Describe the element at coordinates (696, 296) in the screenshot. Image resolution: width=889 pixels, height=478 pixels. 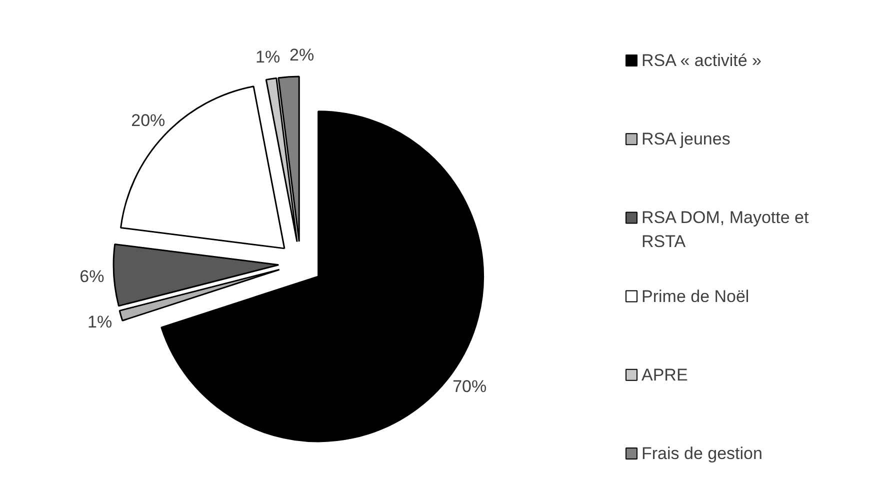
I see `legend-label: Prime de Noël` at that location.